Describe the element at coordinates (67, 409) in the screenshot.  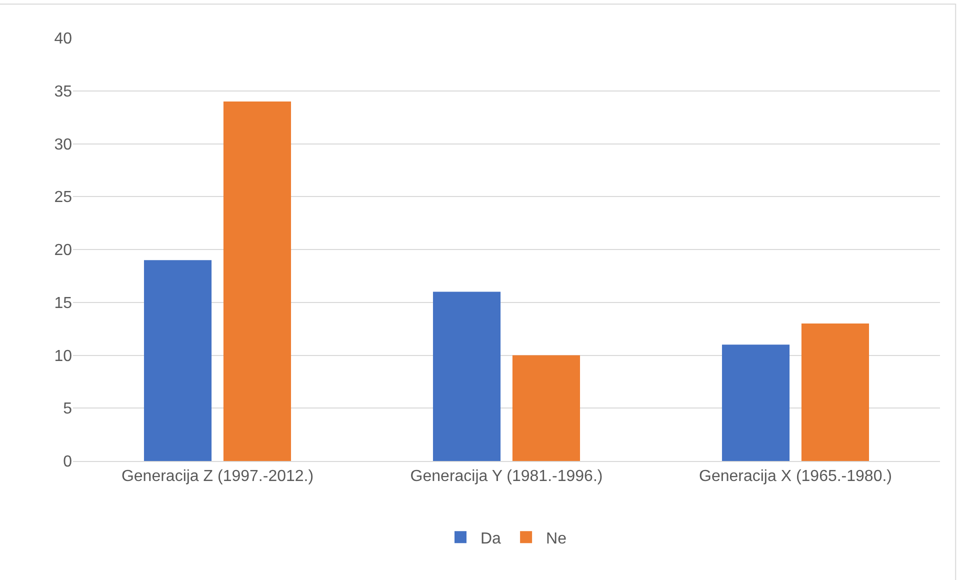
I see `y-tick-label: 5` at that location.